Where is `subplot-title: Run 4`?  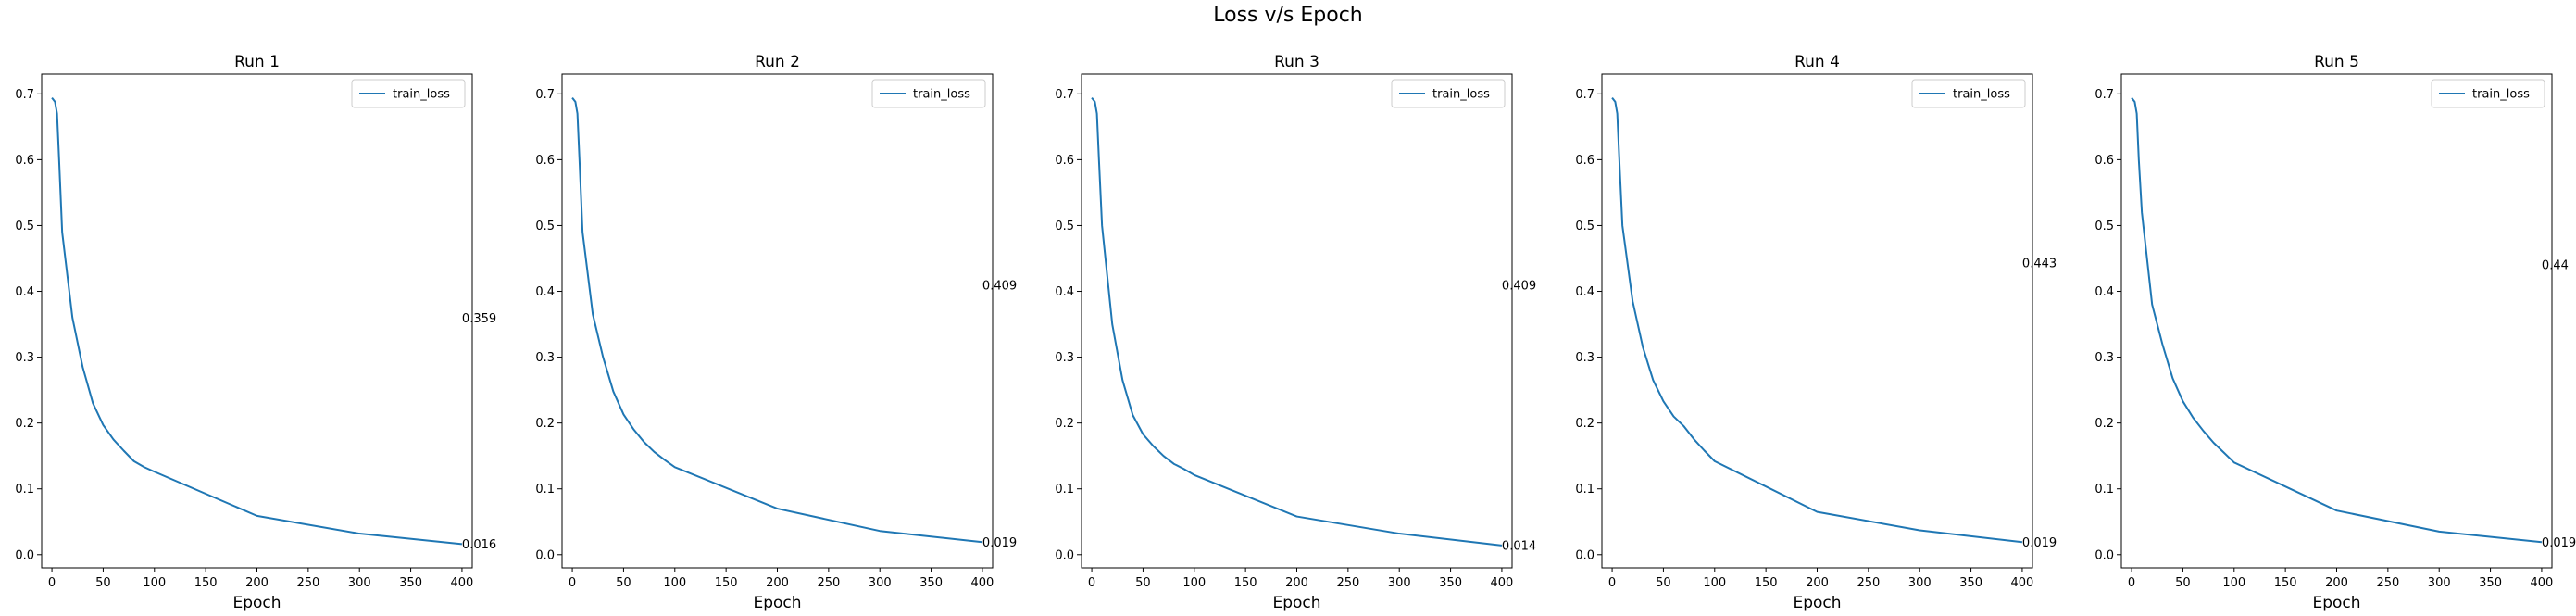
subplot-title: Run 4 is located at coordinates (1817, 62).